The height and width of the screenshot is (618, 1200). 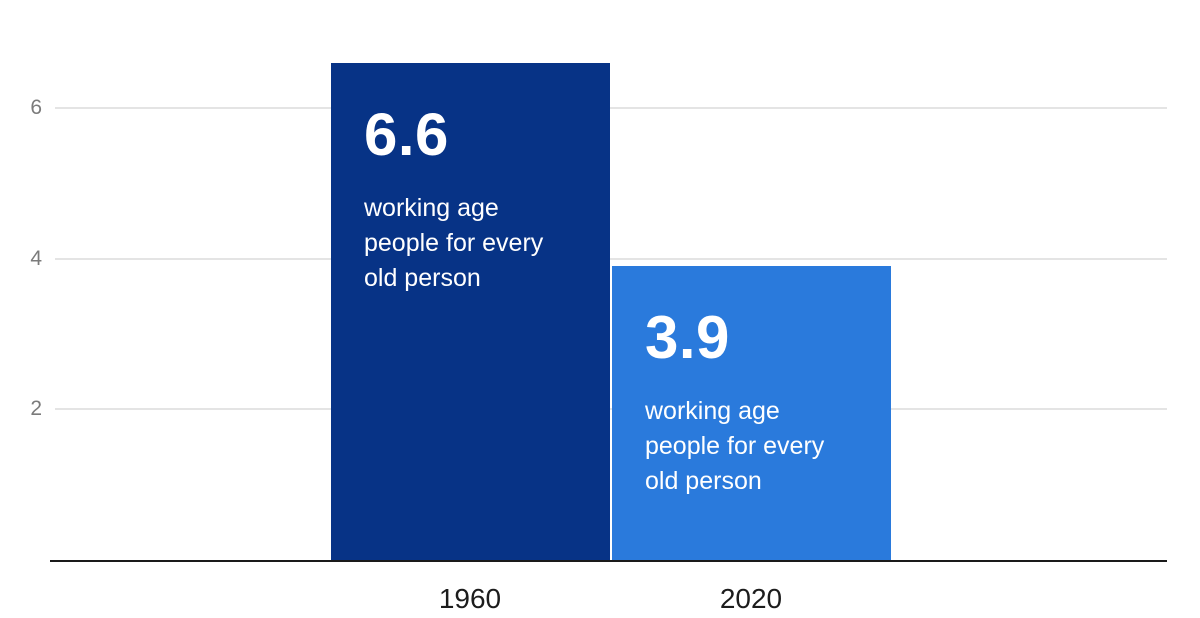 I want to click on x-axis-label-1960: 1960, so click(x=470, y=598).